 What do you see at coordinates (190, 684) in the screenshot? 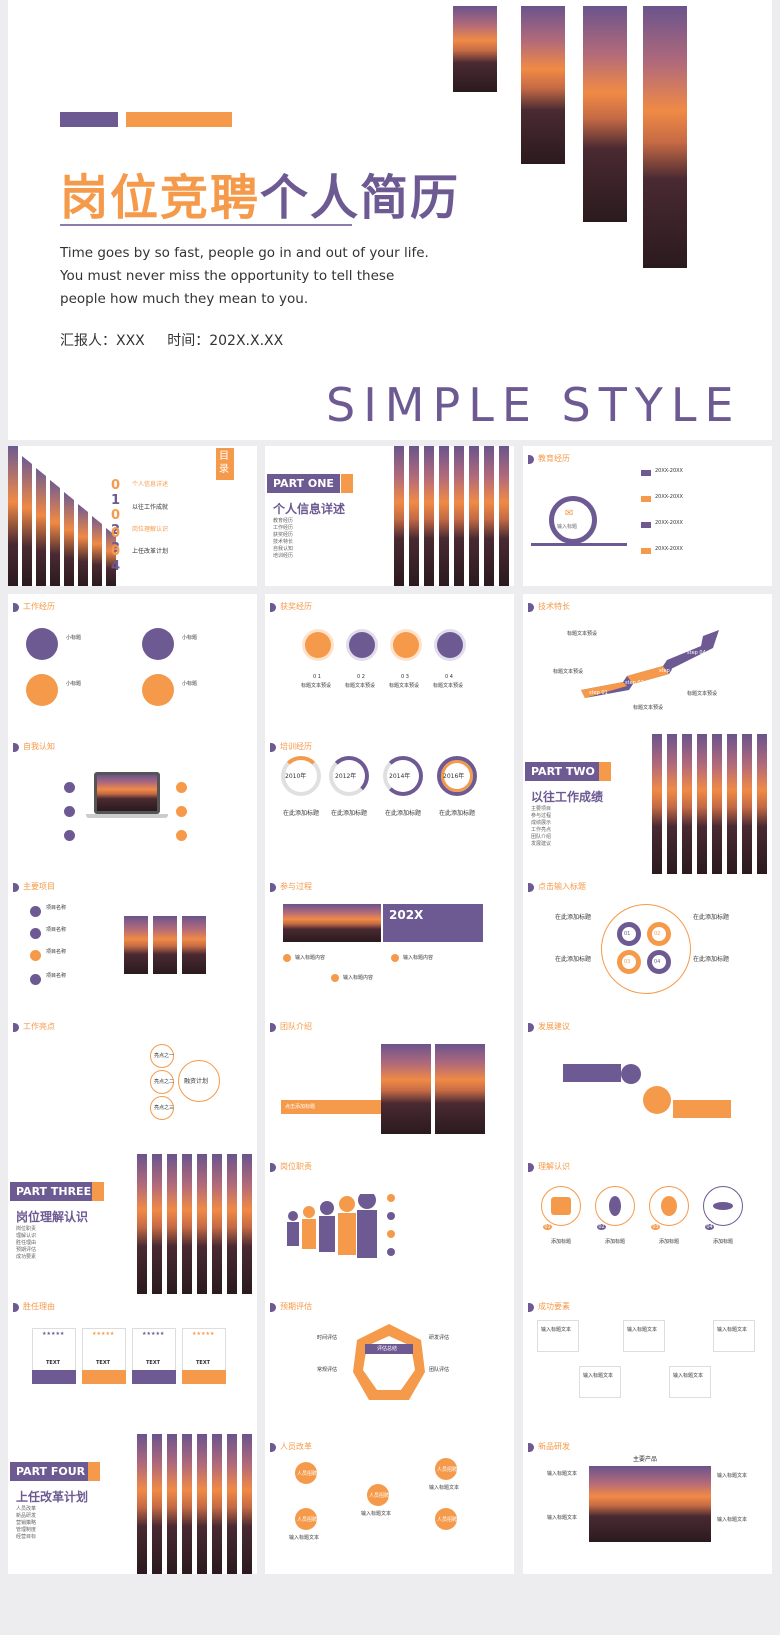
I see `work-label-4: 小标题` at bounding box center [190, 684].